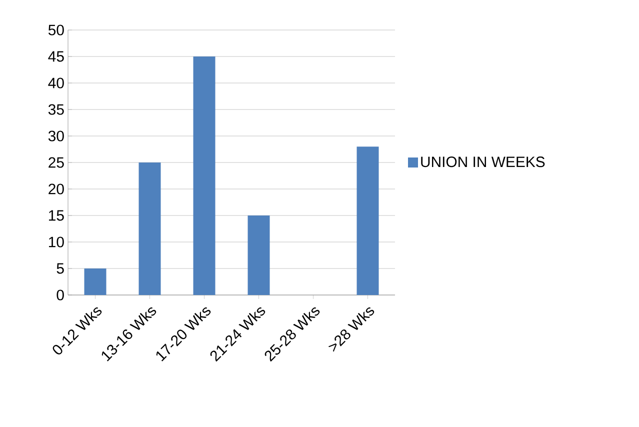 The image size is (639, 427). What do you see at coordinates (56, 56) in the screenshot?
I see `y-tick-label: 45` at bounding box center [56, 56].